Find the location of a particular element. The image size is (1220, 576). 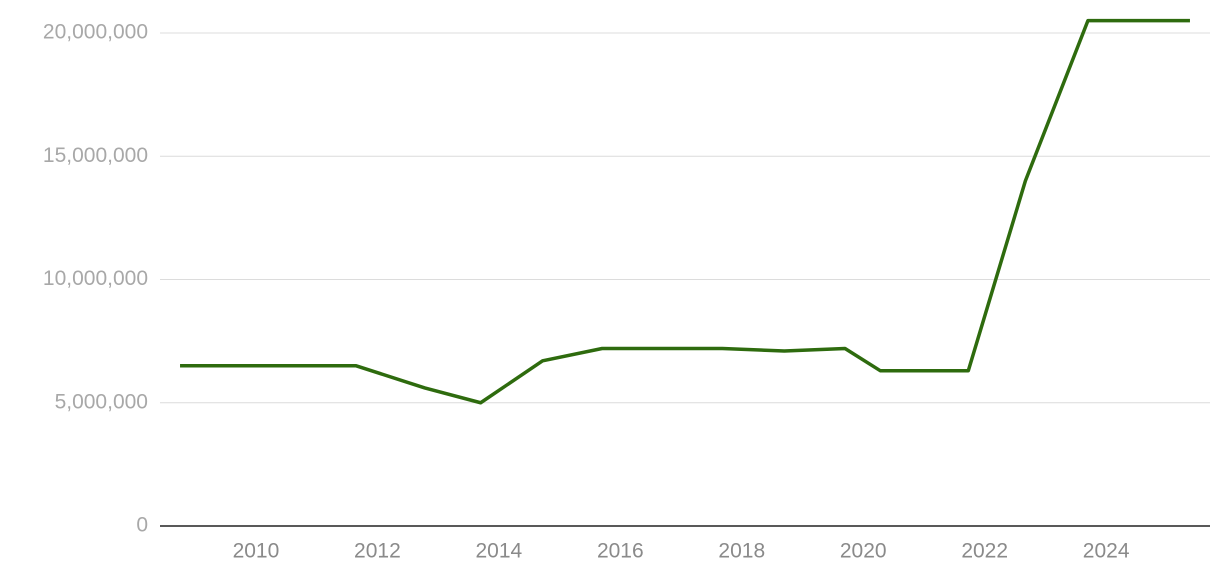

x-tick-label: 2018 is located at coordinates (741, 551).